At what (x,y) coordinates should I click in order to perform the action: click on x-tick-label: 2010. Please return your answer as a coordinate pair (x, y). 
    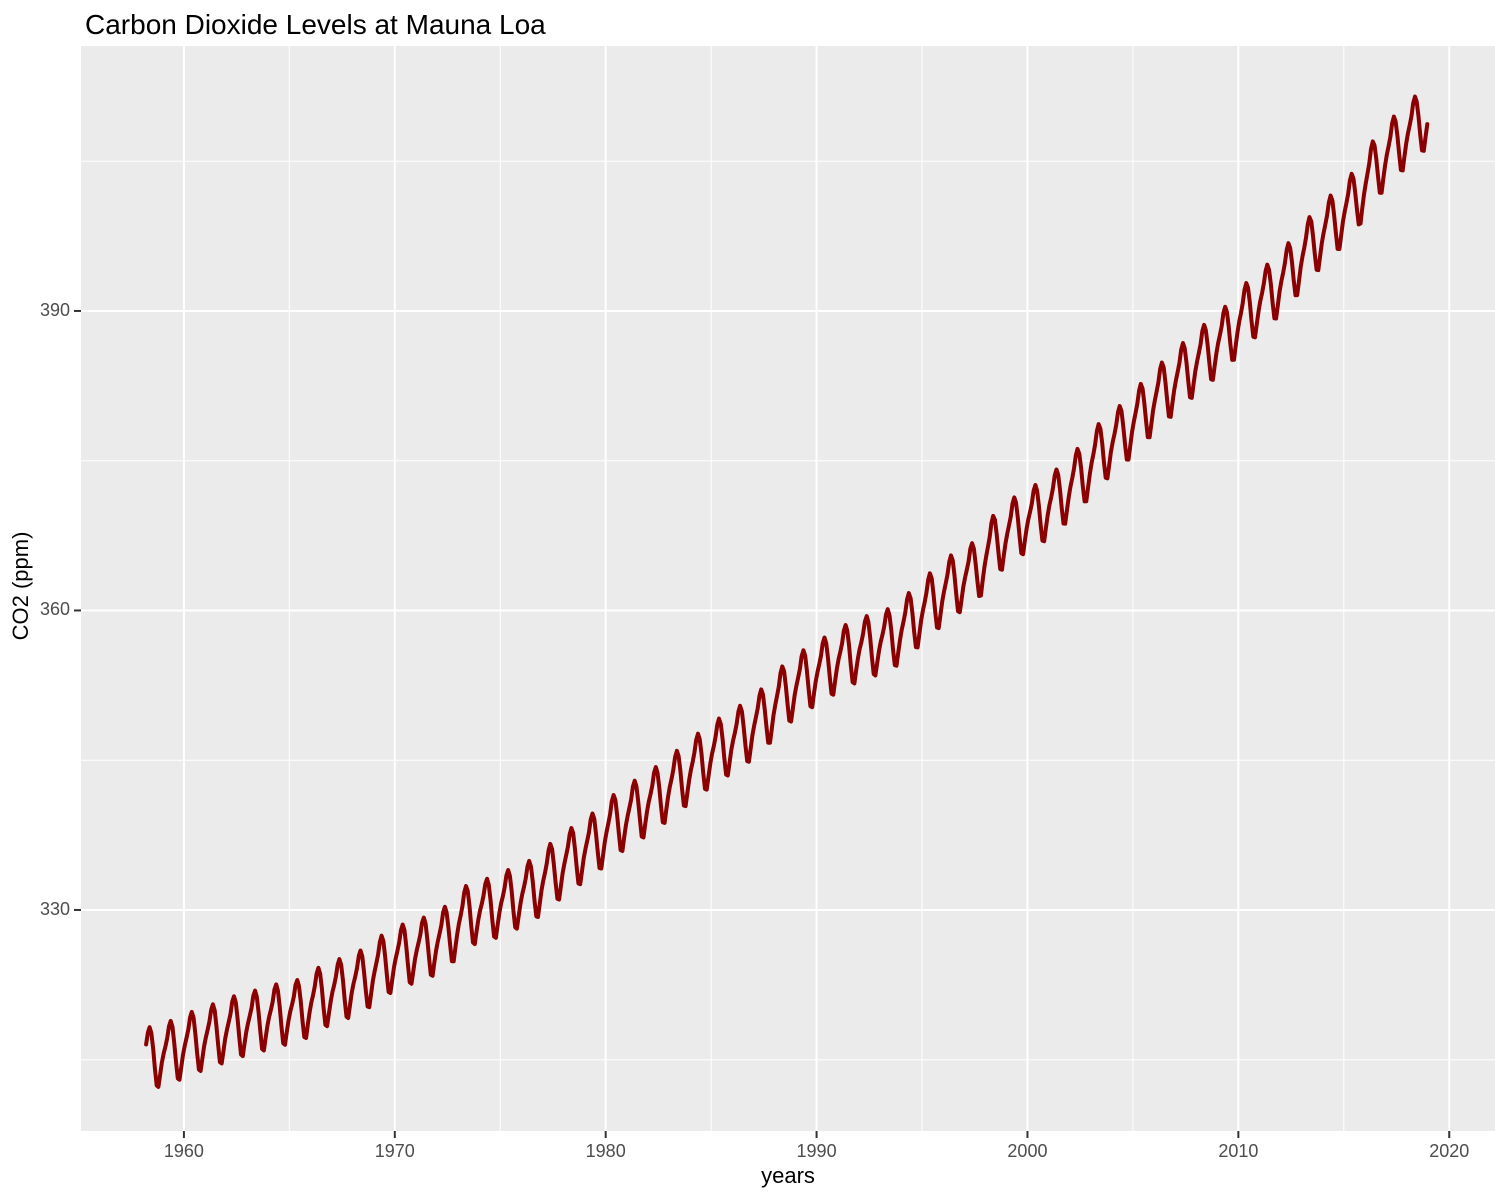
    Looking at the image, I should click on (1238, 1151).